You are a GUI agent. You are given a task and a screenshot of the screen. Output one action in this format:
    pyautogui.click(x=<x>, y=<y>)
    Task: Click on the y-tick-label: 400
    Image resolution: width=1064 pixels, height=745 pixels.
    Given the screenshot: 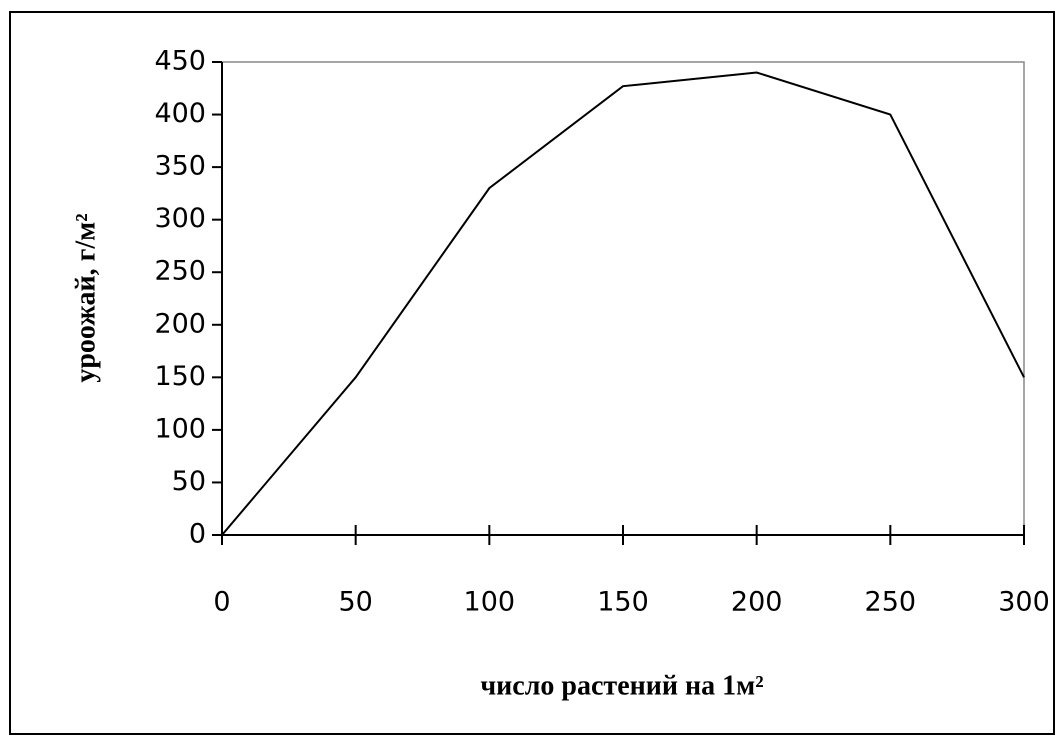 What is the action you would take?
    pyautogui.click(x=180, y=113)
    